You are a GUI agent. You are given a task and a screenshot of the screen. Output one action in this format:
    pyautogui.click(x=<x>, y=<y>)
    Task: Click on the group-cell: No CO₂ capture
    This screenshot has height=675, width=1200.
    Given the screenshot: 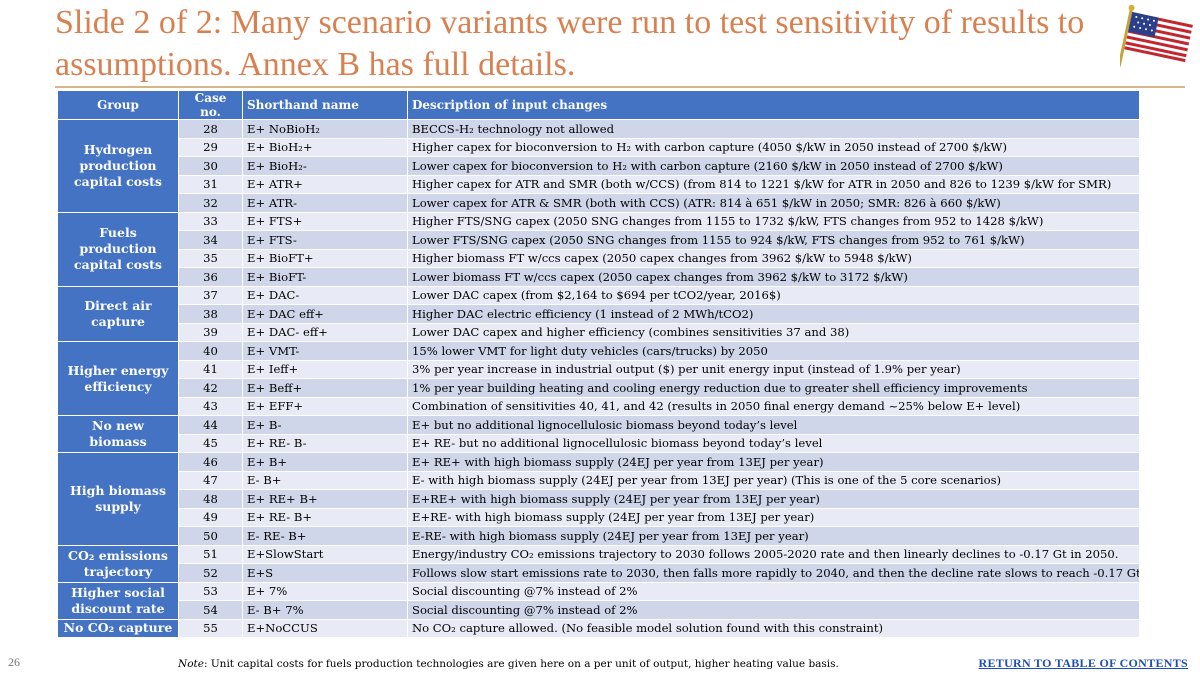 What is the action you would take?
    pyautogui.click(x=118, y=628)
    